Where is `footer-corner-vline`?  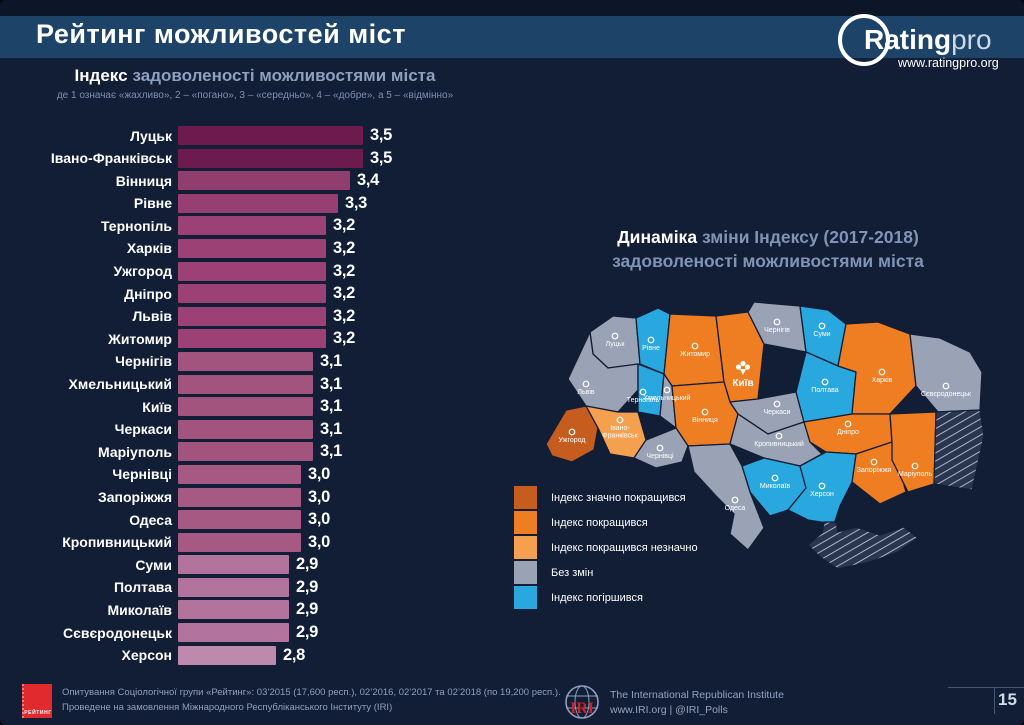
footer-corner-vline is located at coordinates (994, 700).